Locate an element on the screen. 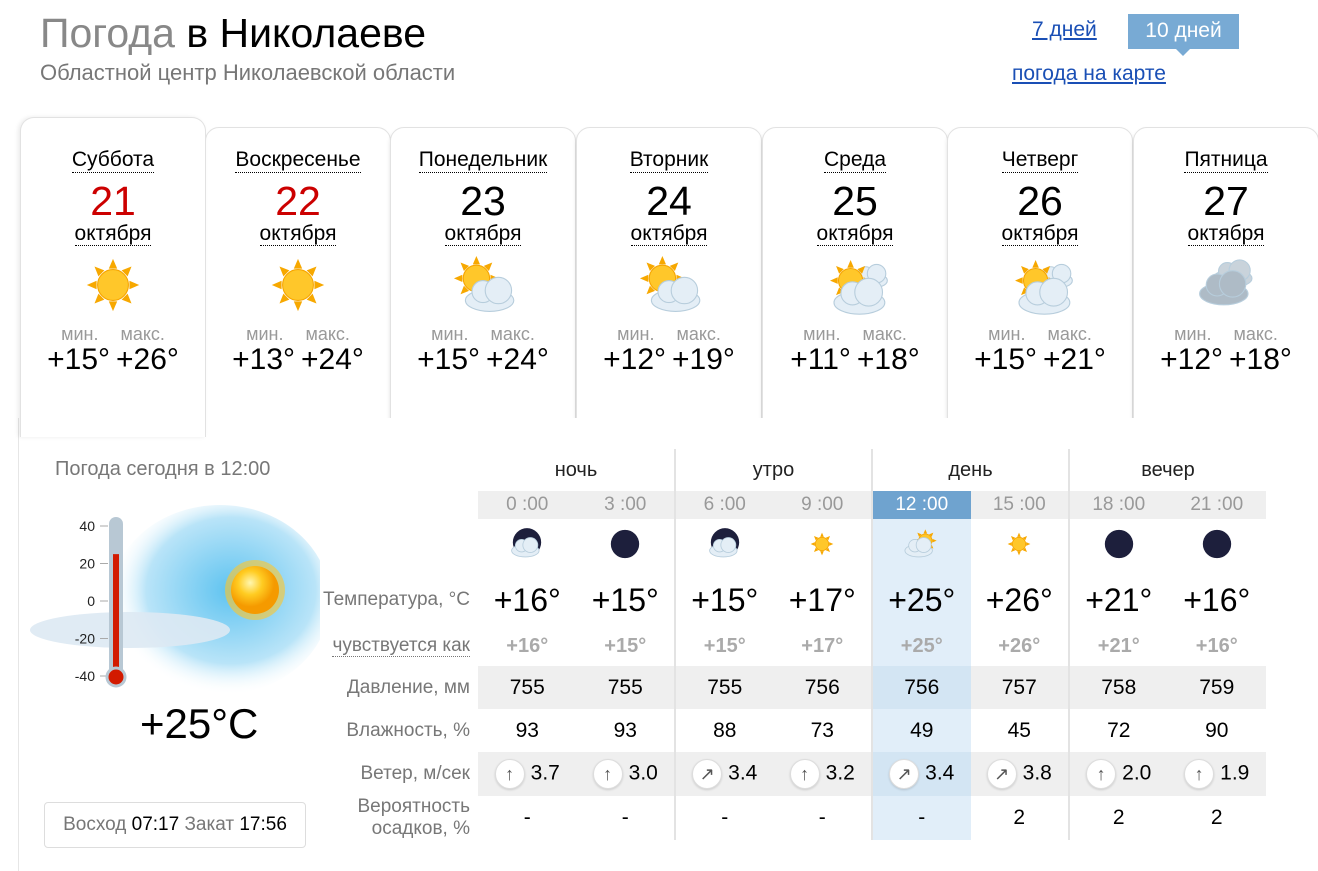 Image resolution: width=1318 pixels, height=871 pixels. 7-days-link: 7 дней is located at coordinates (1064, 29).